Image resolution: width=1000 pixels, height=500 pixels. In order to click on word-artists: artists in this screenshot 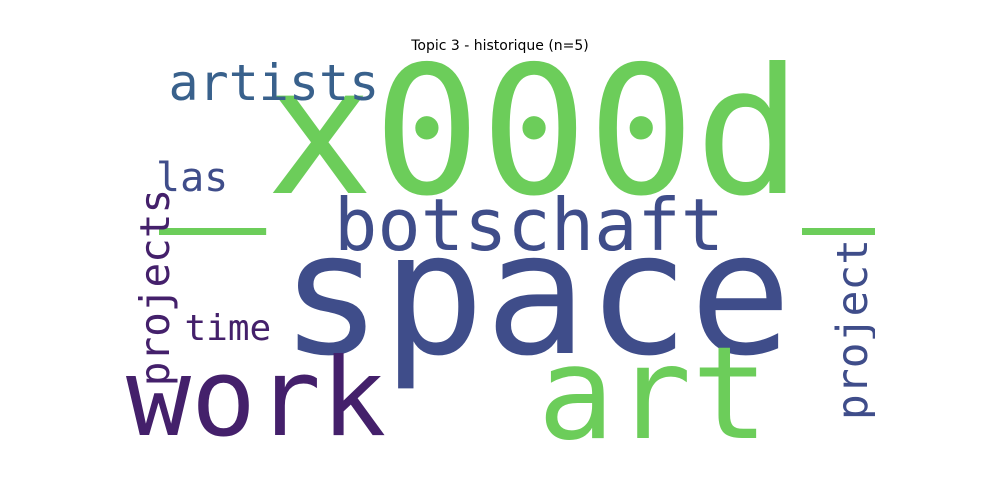, I will do `click(274, 86)`.